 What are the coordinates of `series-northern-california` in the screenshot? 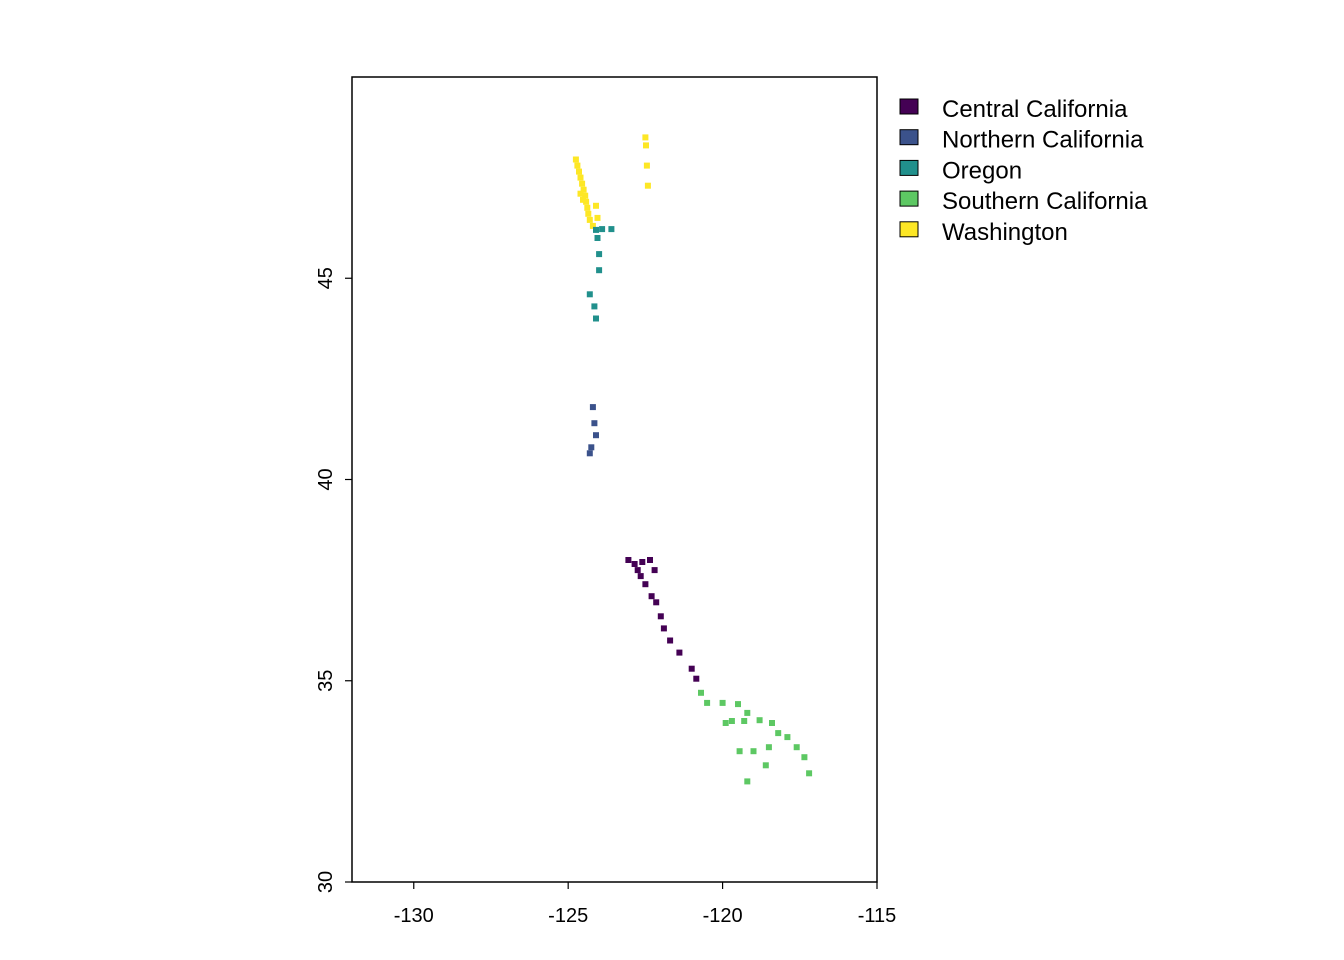 It's located at (592, 430).